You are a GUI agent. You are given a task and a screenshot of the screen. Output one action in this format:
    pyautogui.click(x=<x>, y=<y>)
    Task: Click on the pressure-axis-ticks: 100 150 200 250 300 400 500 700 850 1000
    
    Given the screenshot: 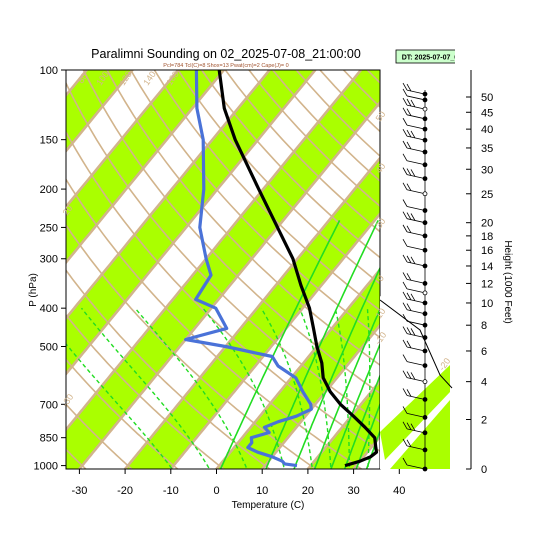 What is the action you would take?
    pyautogui.click(x=50, y=269)
    